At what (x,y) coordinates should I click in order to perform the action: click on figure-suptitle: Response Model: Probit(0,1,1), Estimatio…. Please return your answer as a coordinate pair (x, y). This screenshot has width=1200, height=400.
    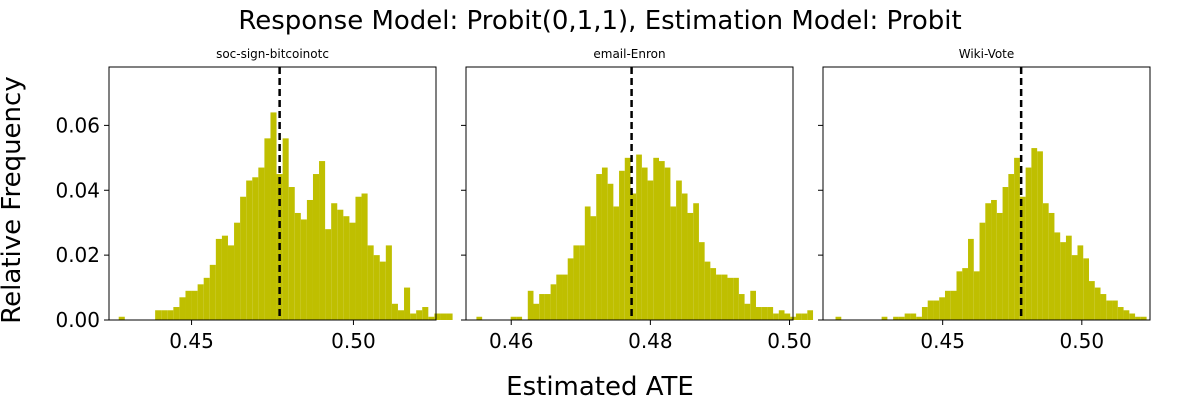
    Looking at the image, I should click on (599, 21).